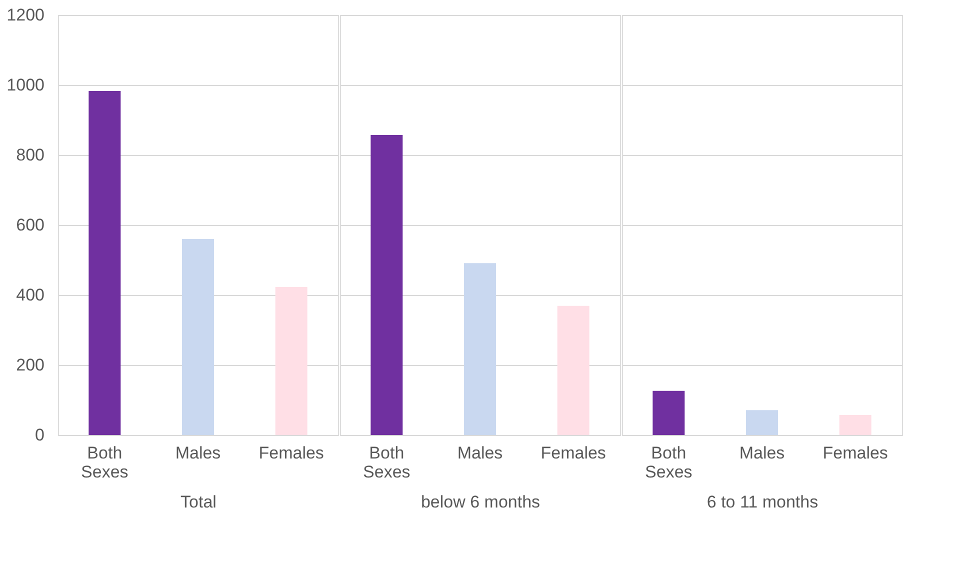  What do you see at coordinates (480, 502) in the screenshot?
I see `x-axis-title: below 6 months` at bounding box center [480, 502].